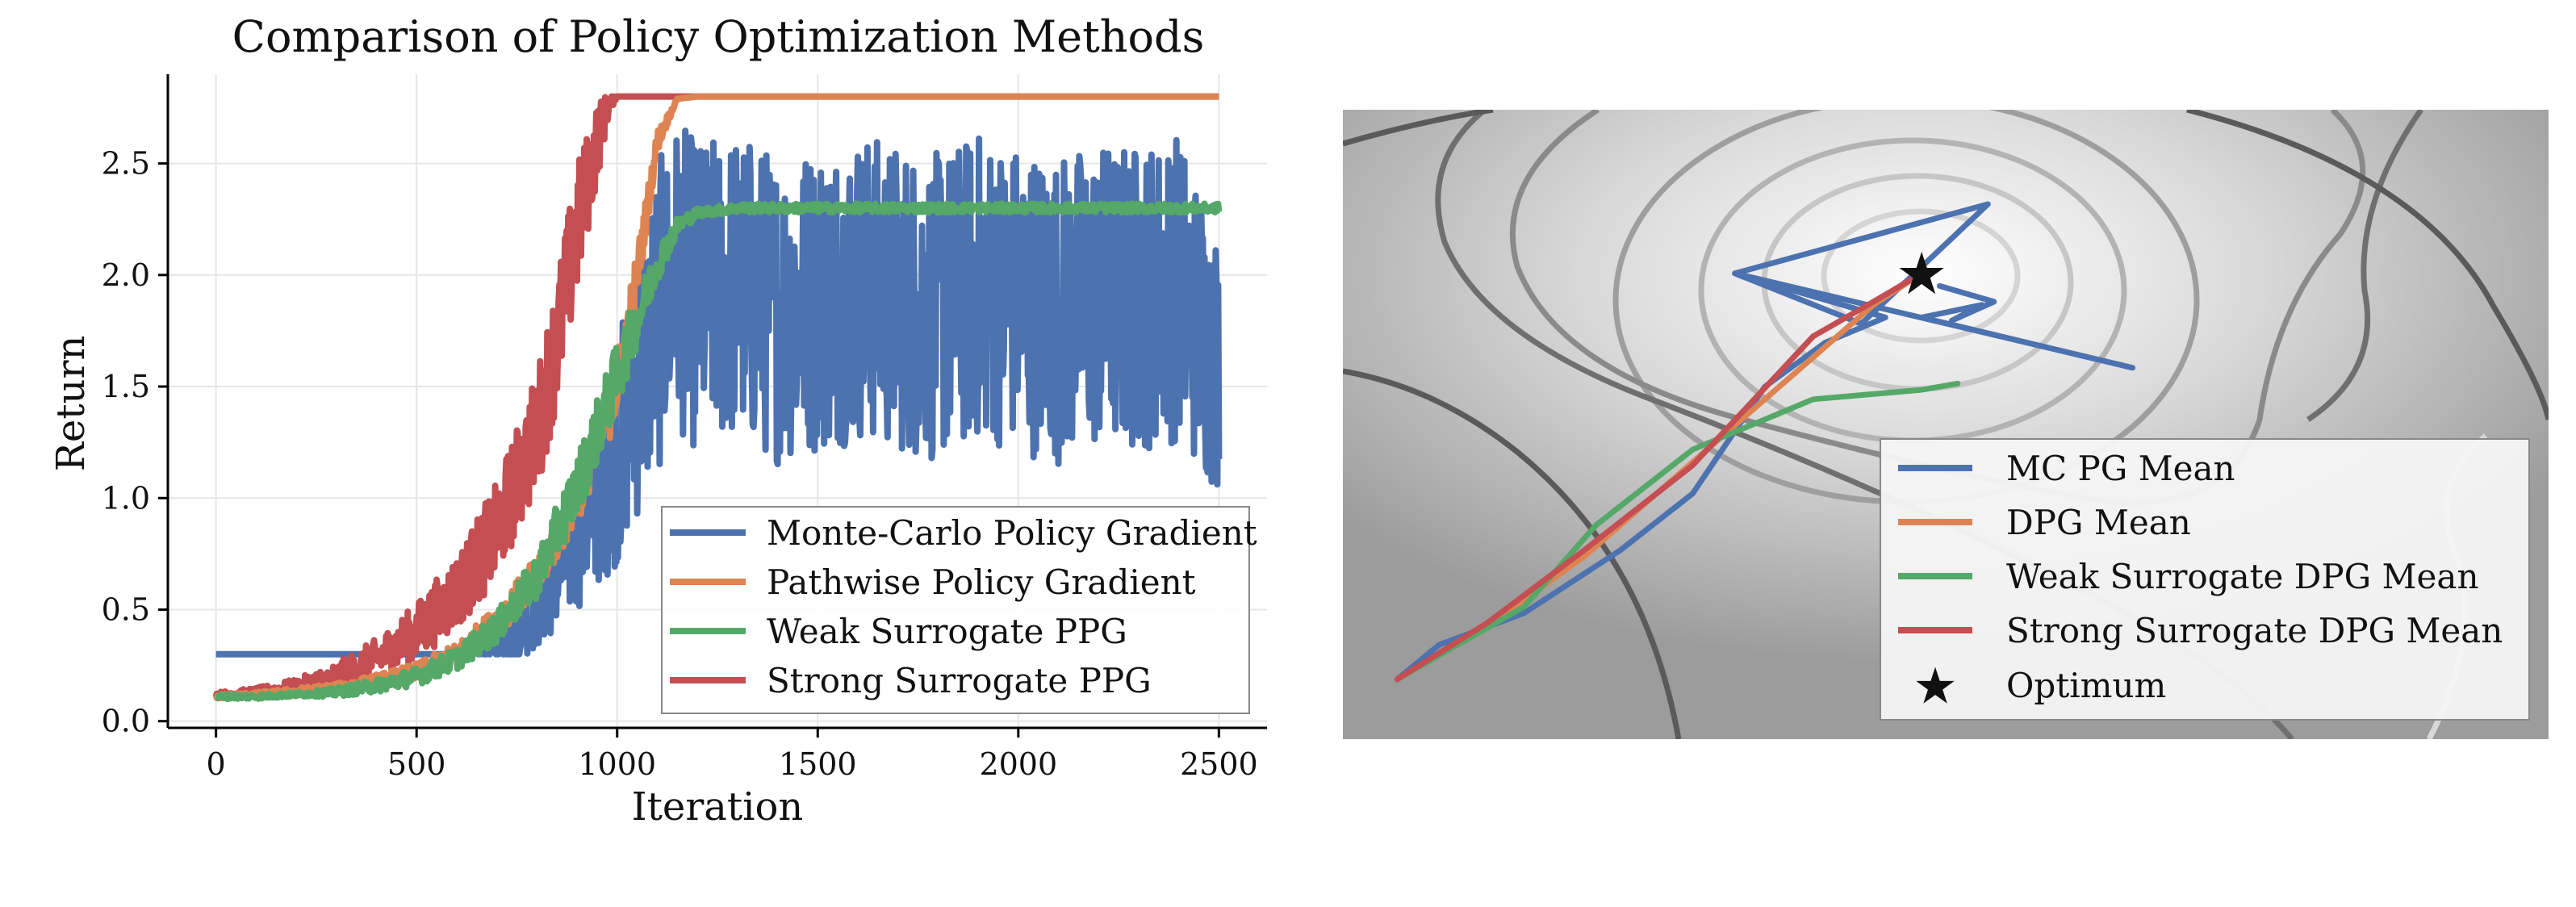 This screenshot has width=2576, height=907. What do you see at coordinates (981, 582) in the screenshot?
I see `legend-label: Pathwise Policy Gradient` at bounding box center [981, 582].